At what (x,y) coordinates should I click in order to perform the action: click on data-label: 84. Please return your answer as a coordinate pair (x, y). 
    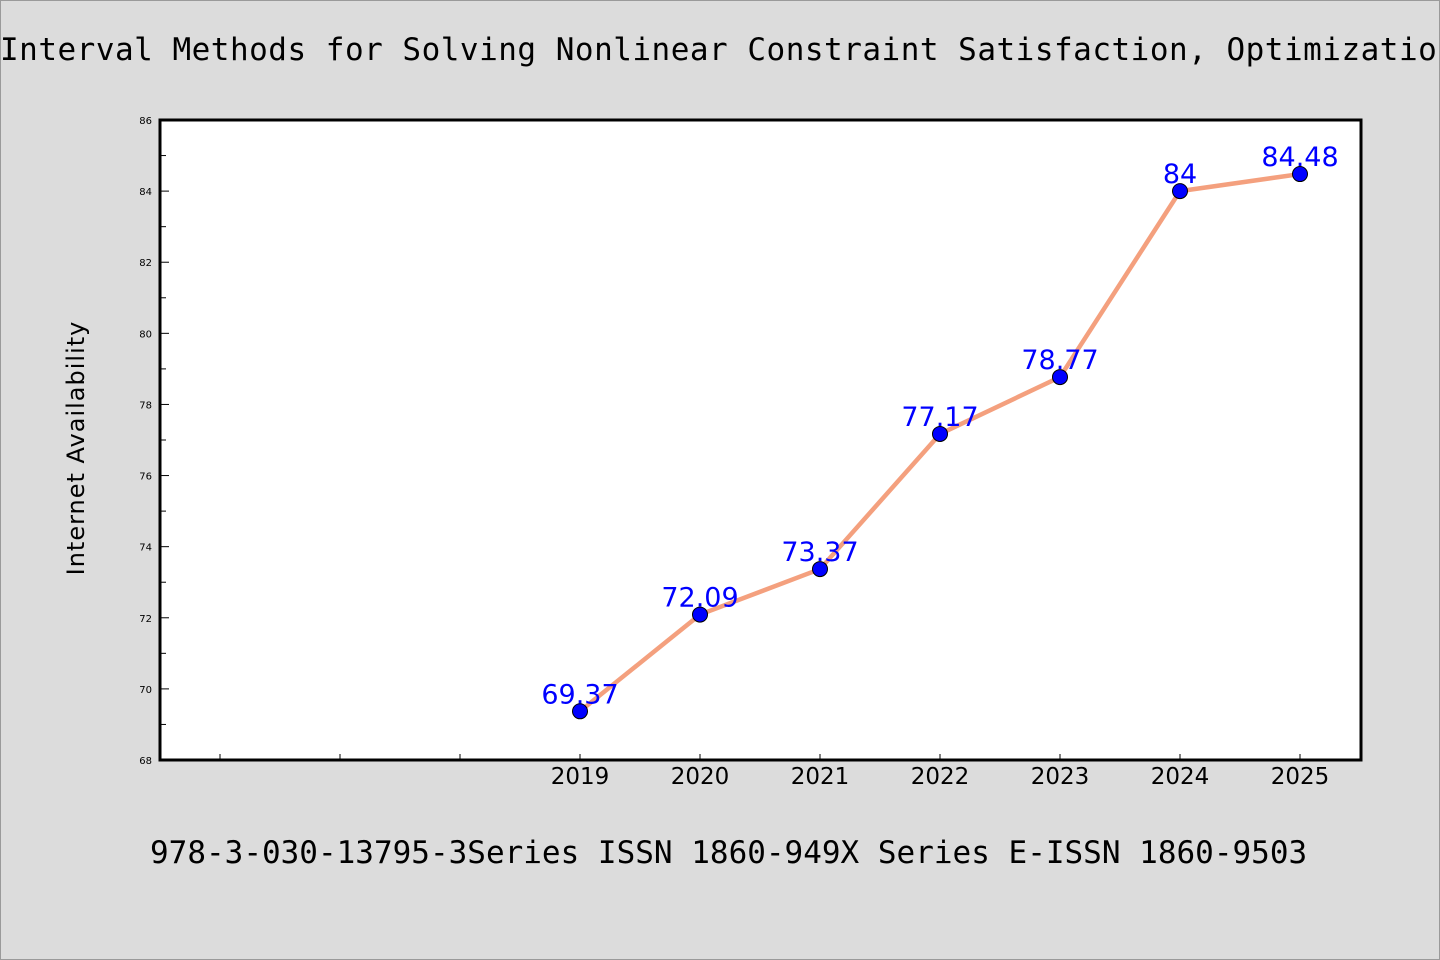
    Looking at the image, I should click on (1180, 174).